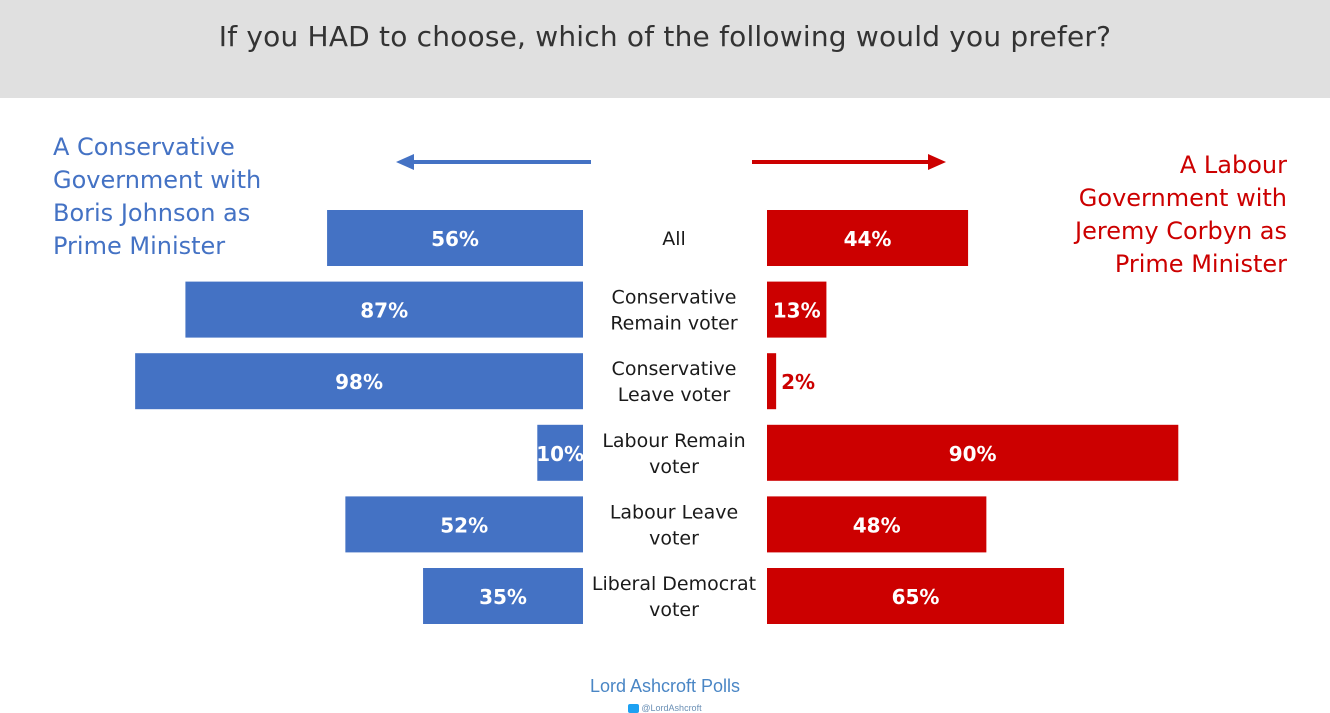 Image resolution: width=1330 pixels, height=713 pixels. Describe the element at coordinates (673, 454) in the screenshot. I see `category-label-3: Labour Remain voter` at that location.